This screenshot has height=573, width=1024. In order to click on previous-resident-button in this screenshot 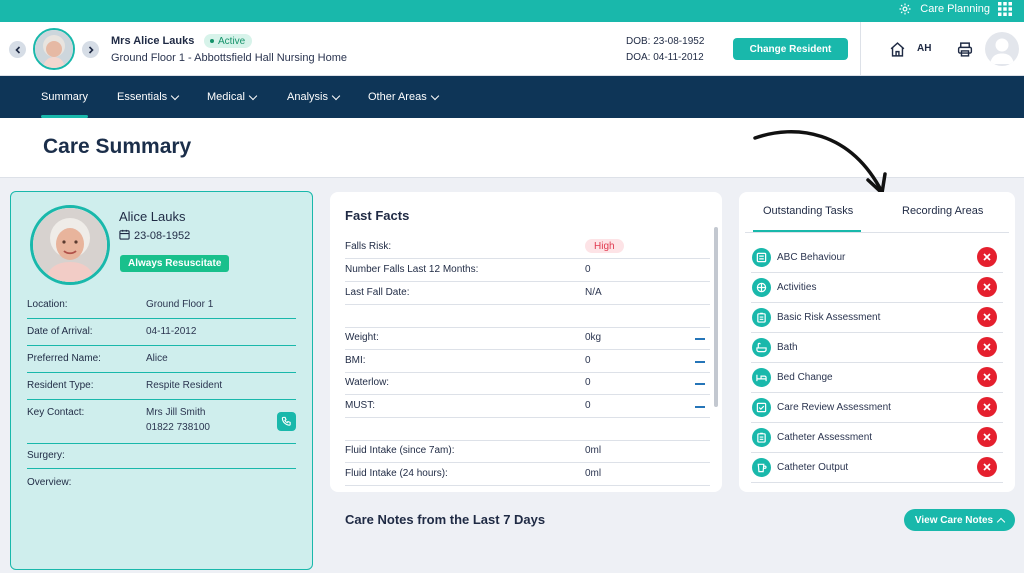, I will do `click(17, 49)`.